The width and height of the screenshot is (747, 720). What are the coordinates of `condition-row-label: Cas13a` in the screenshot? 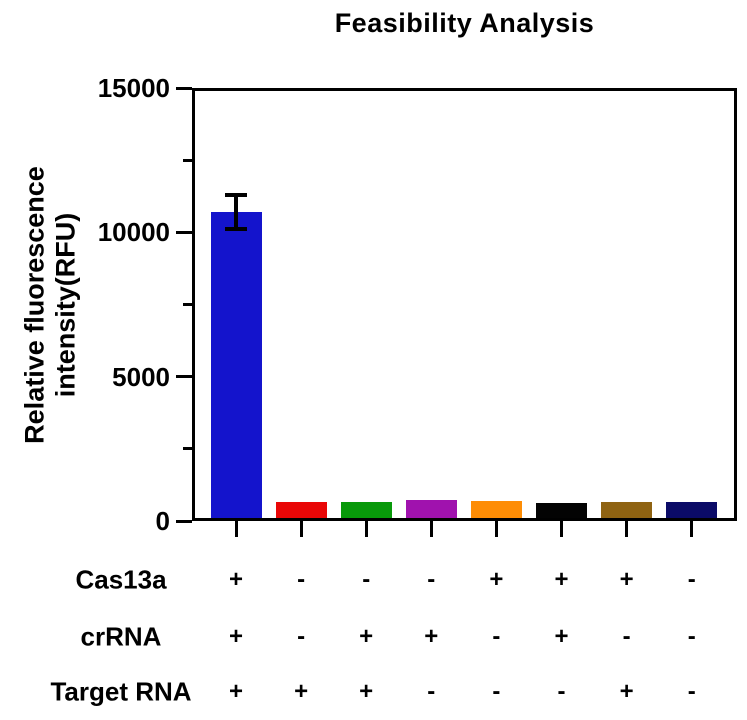 It's located at (121, 579).